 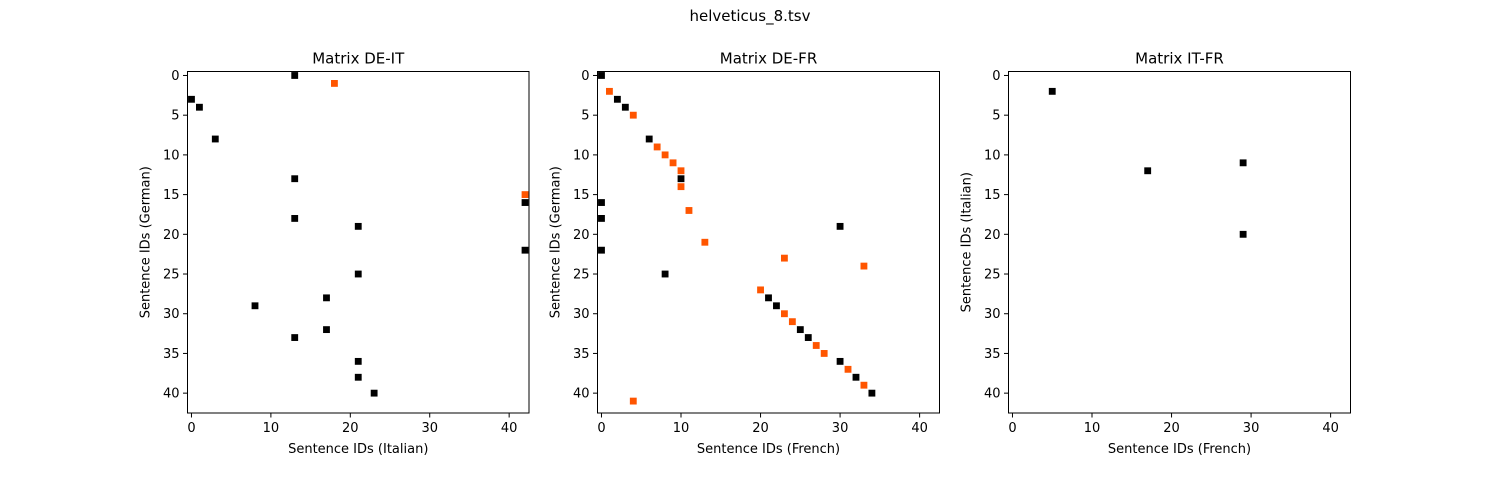 What do you see at coordinates (358, 449) in the screenshot?
I see `x-axis-label: Sentence IDs (Italian)` at bounding box center [358, 449].